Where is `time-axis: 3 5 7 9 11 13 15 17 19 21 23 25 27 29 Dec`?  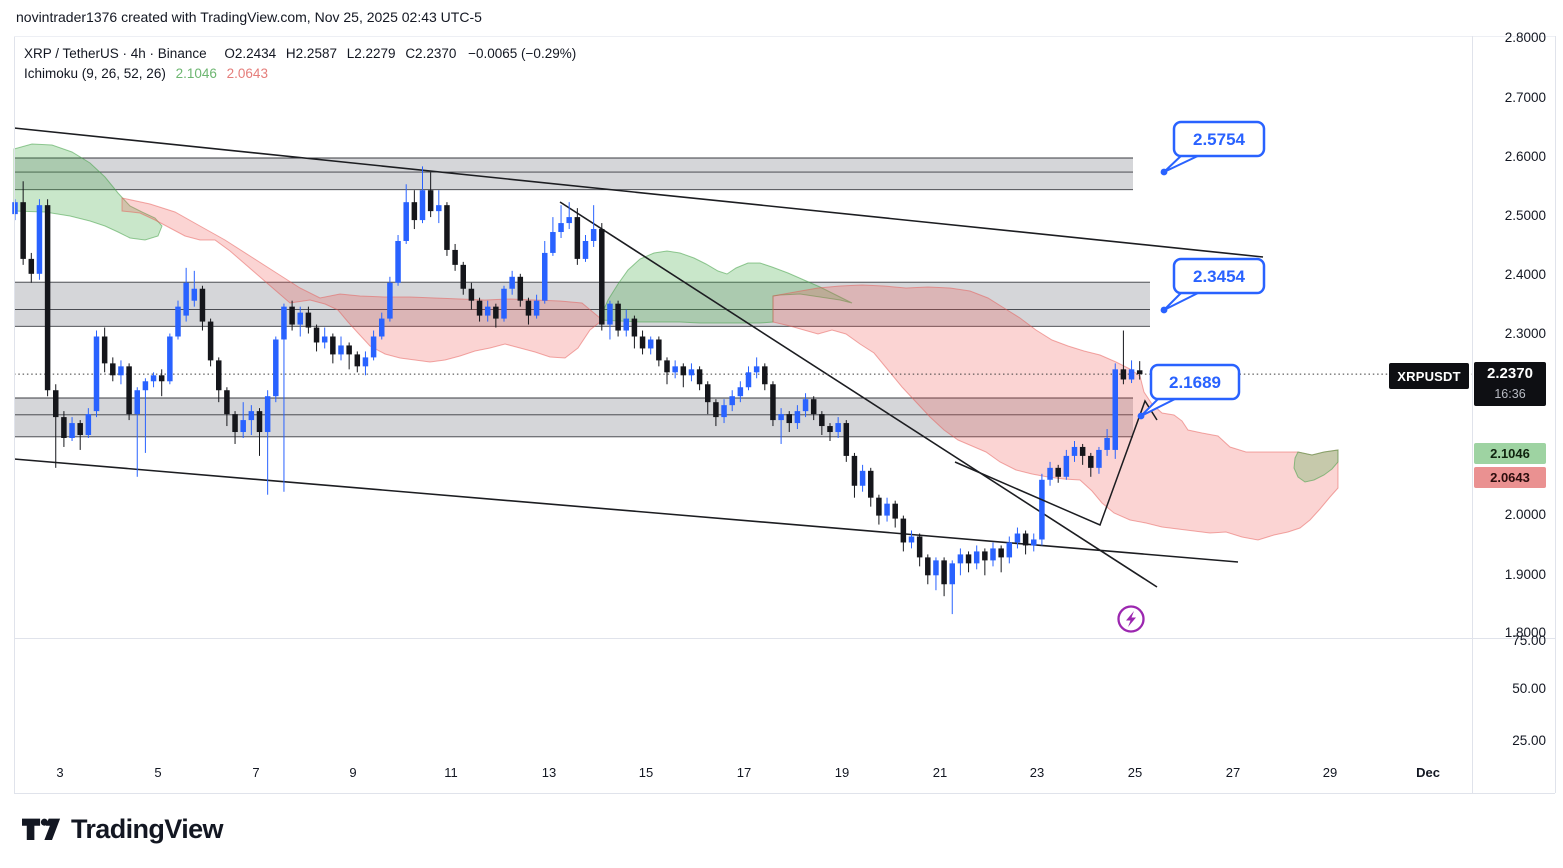
time-axis: 3 5 7 9 11 13 15 17 19 21 23 25 27 29 Dec is located at coordinates (781, 778).